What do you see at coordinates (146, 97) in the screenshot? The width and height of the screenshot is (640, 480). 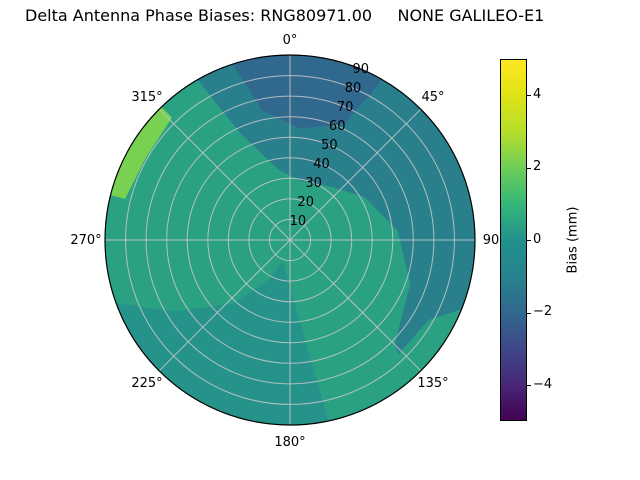 I see `angular-tick-label: 315°` at bounding box center [146, 97].